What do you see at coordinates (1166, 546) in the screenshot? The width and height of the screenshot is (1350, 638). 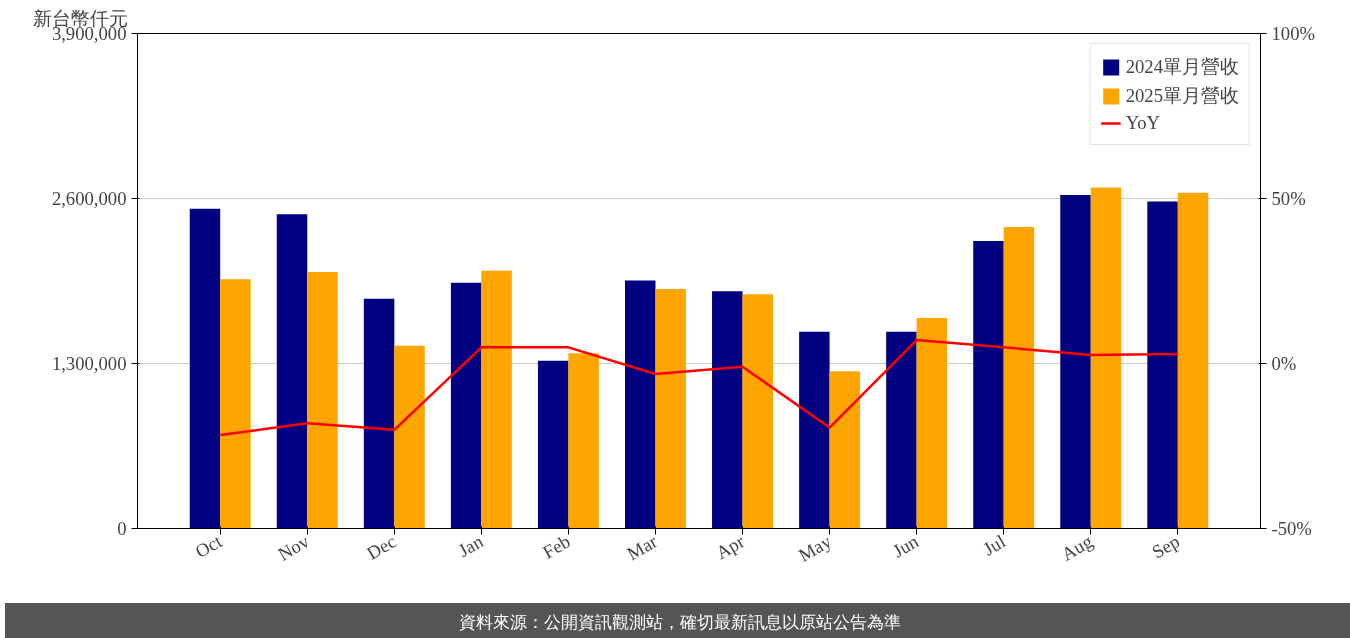 I see `x-tick-label: Sep` at bounding box center [1166, 546].